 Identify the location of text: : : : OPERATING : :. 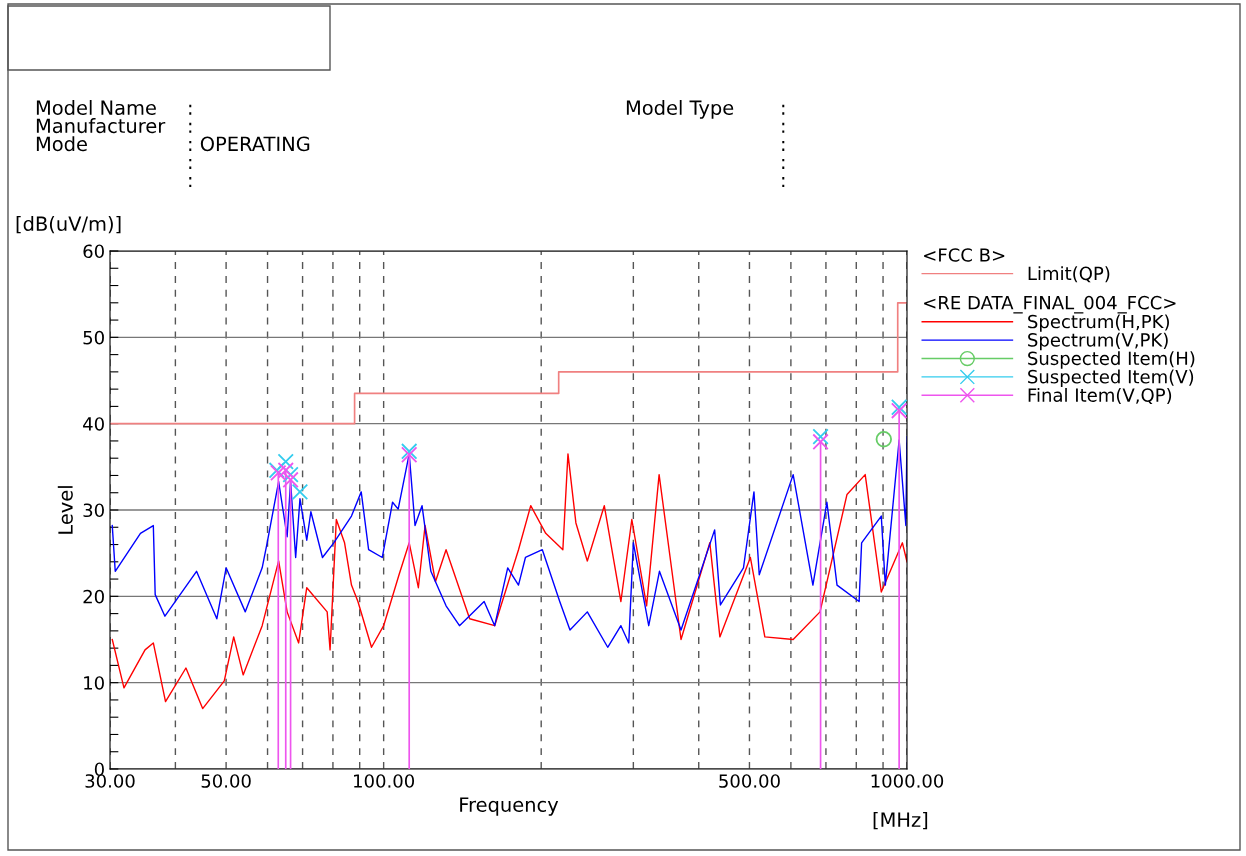
(249, 146).